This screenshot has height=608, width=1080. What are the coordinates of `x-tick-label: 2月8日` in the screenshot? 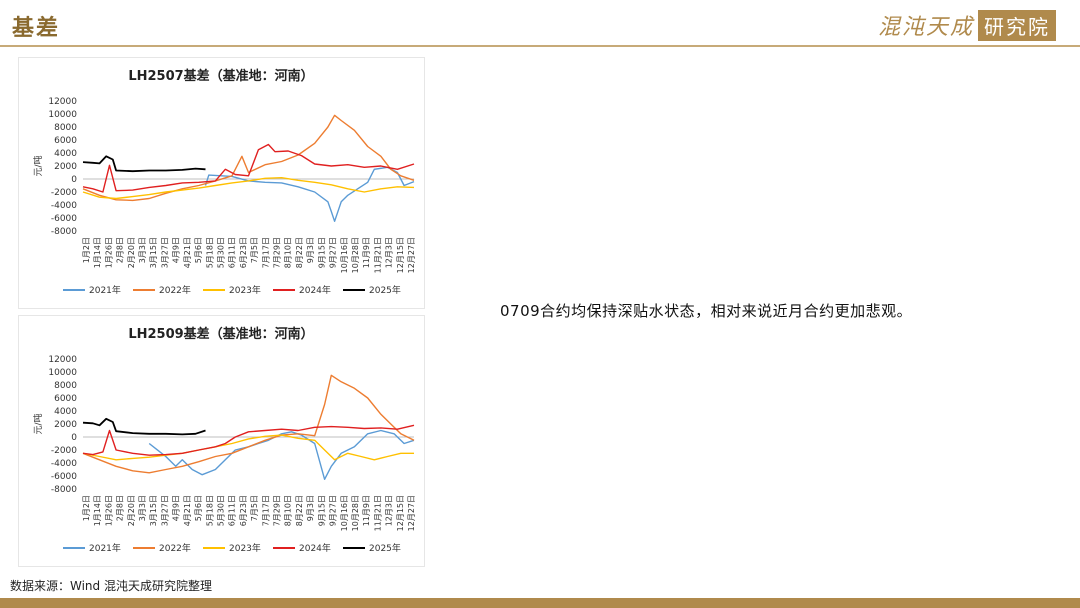 It's located at (120, 250).